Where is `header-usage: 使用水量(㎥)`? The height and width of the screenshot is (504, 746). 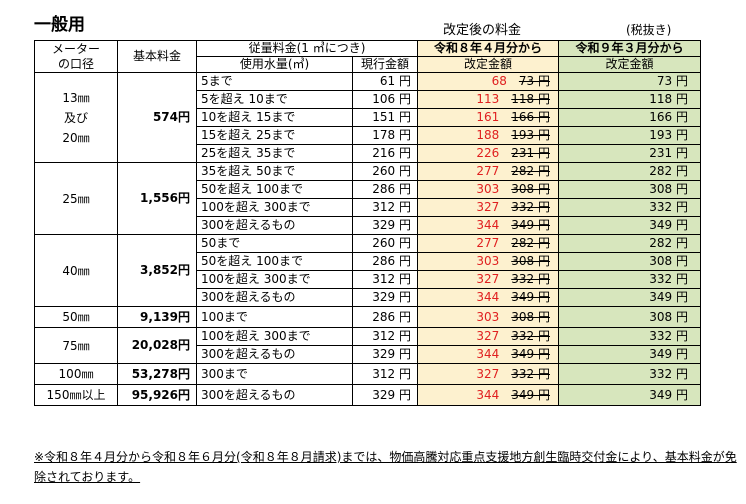 header-usage: 使用水量(㎥) is located at coordinates (274, 64).